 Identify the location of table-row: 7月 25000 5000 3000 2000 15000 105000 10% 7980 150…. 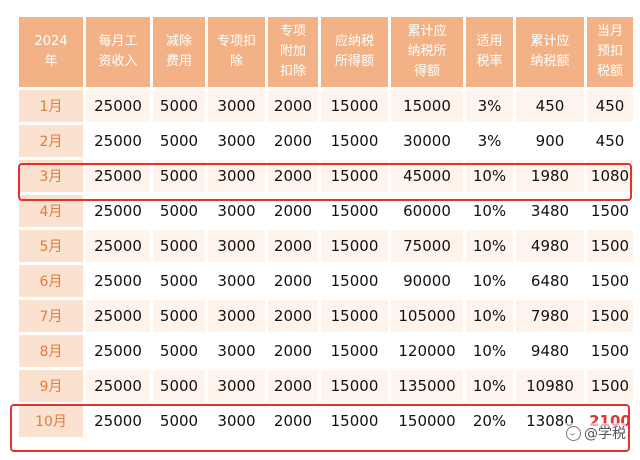
(326, 316).